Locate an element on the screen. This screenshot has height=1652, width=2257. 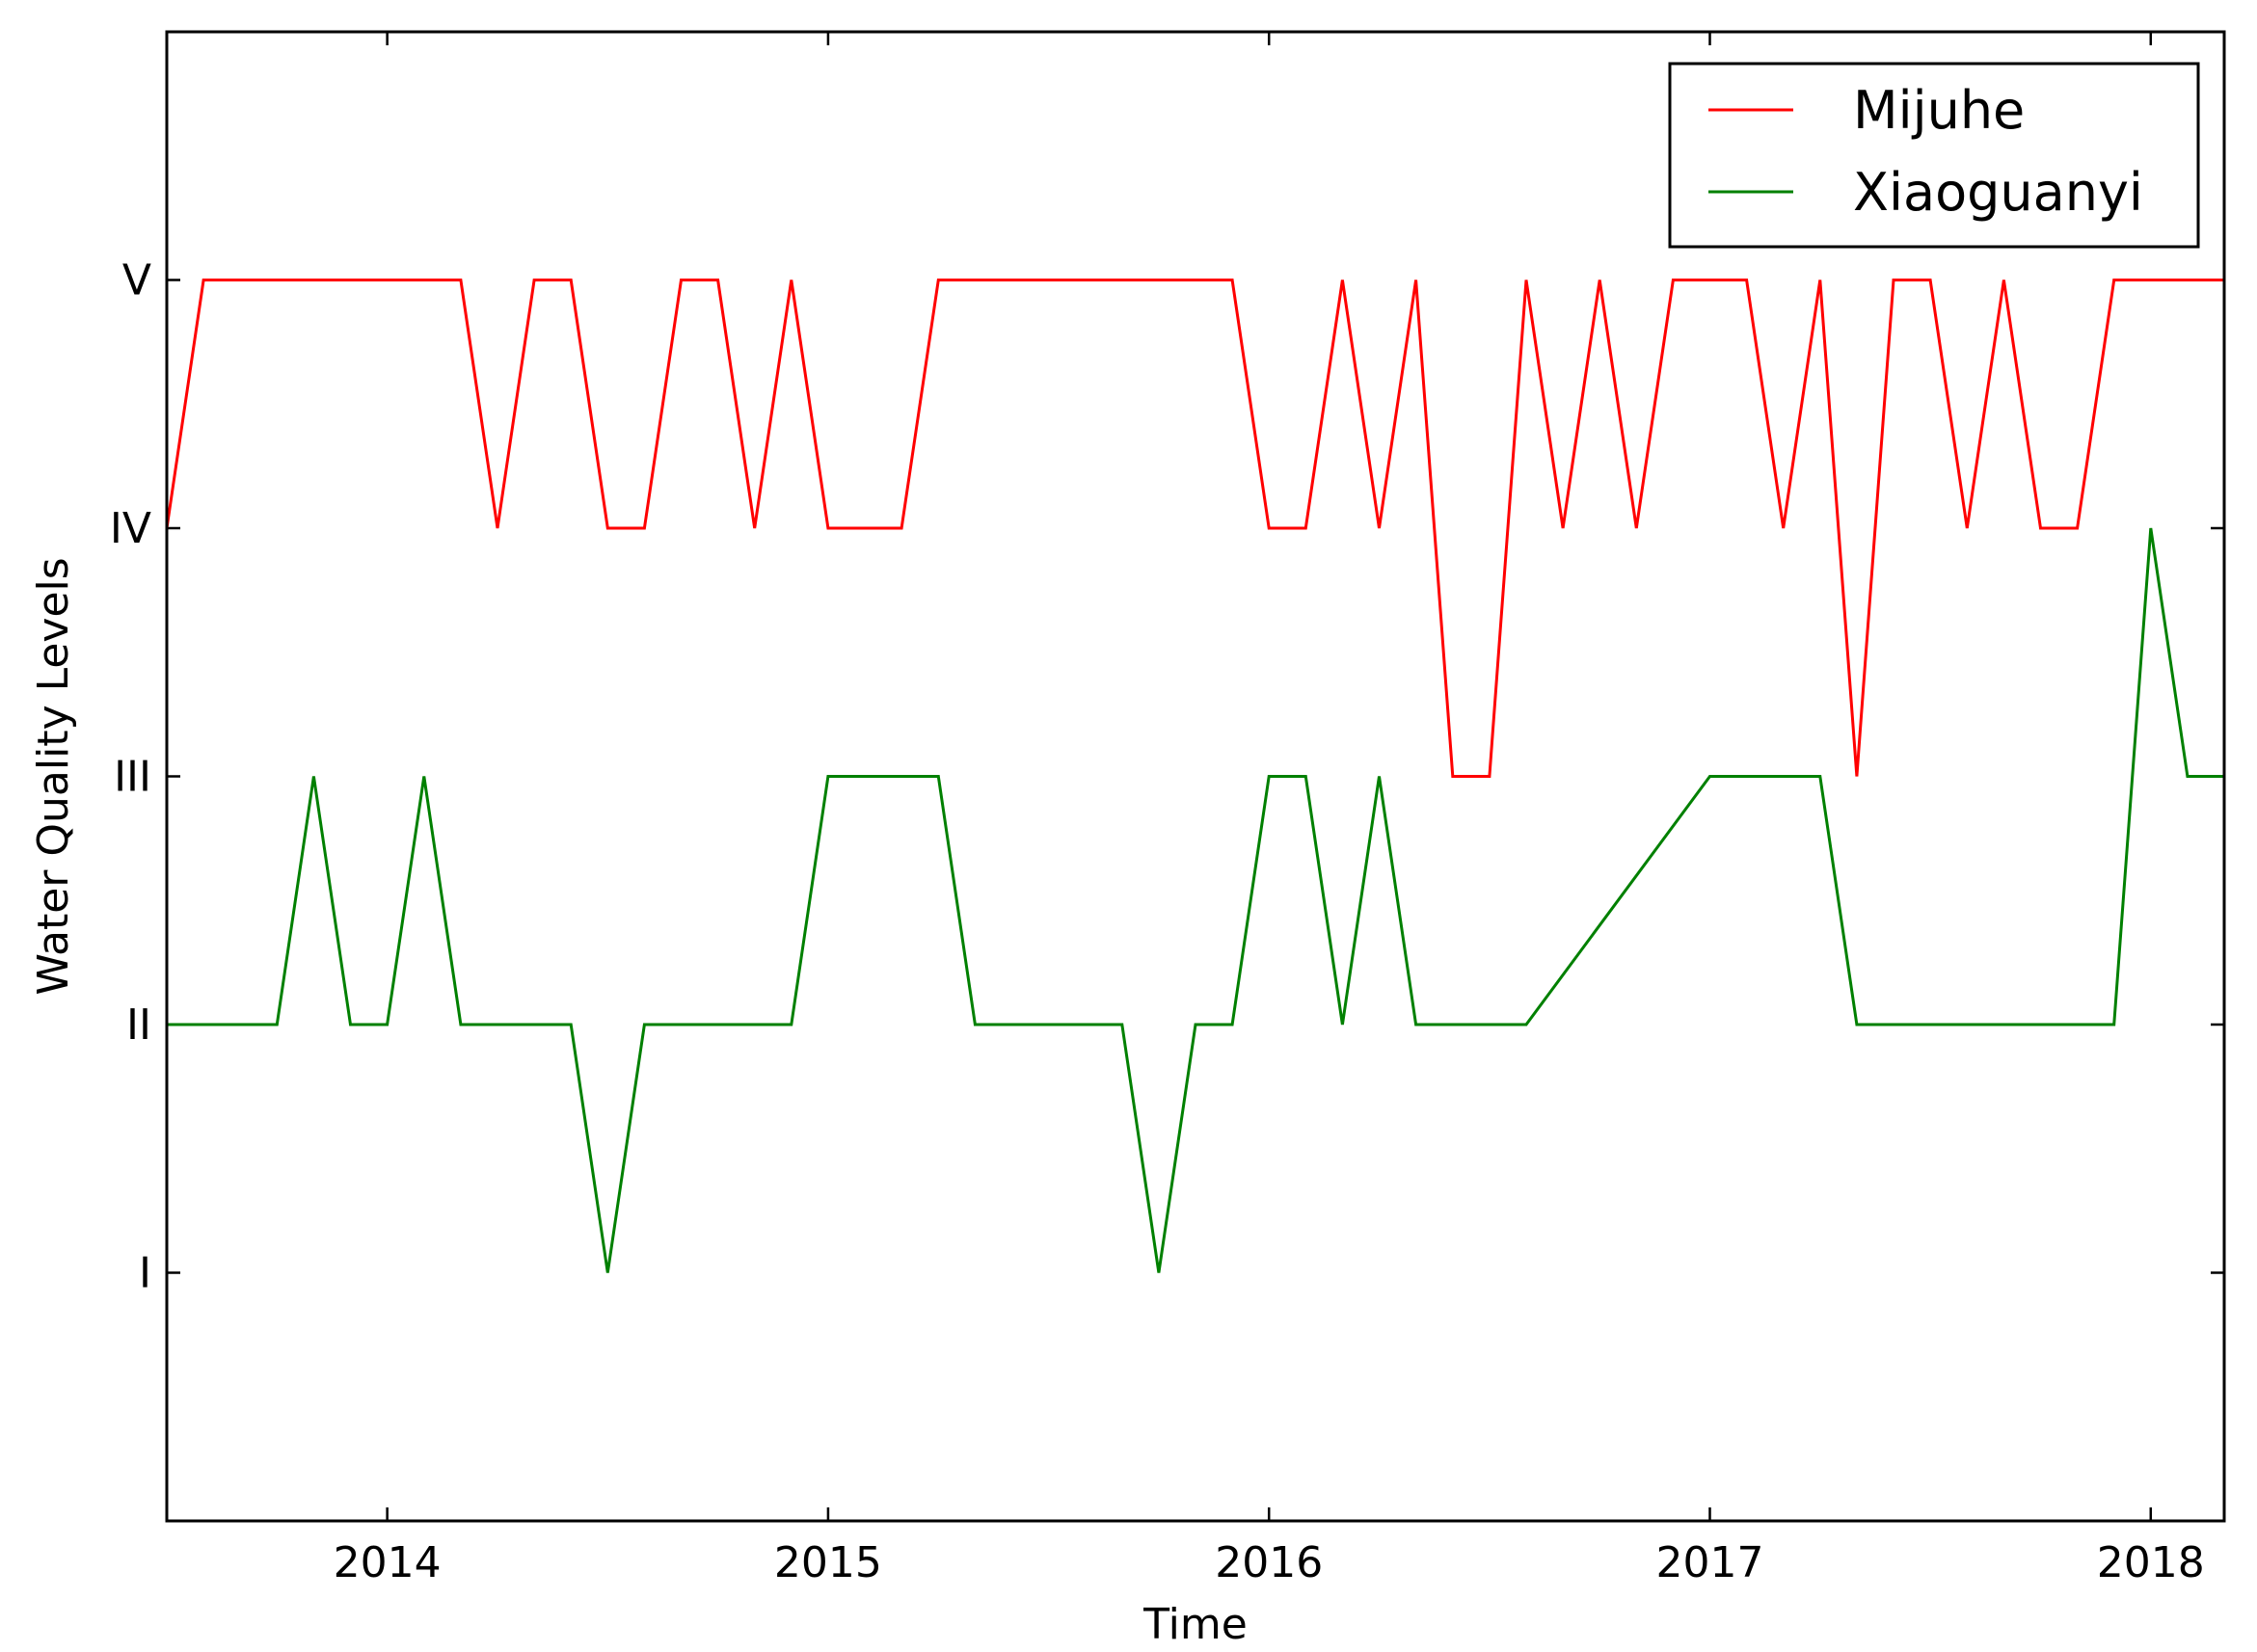
y-tick-label: V is located at coordinates (136, 281).